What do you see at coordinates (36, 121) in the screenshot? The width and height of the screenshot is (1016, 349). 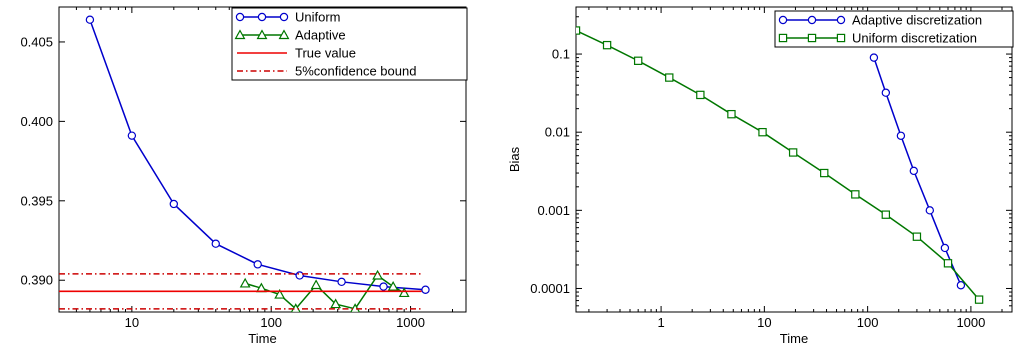 I see `y-tick-label: 0.400` at bounding box center [36, 121].